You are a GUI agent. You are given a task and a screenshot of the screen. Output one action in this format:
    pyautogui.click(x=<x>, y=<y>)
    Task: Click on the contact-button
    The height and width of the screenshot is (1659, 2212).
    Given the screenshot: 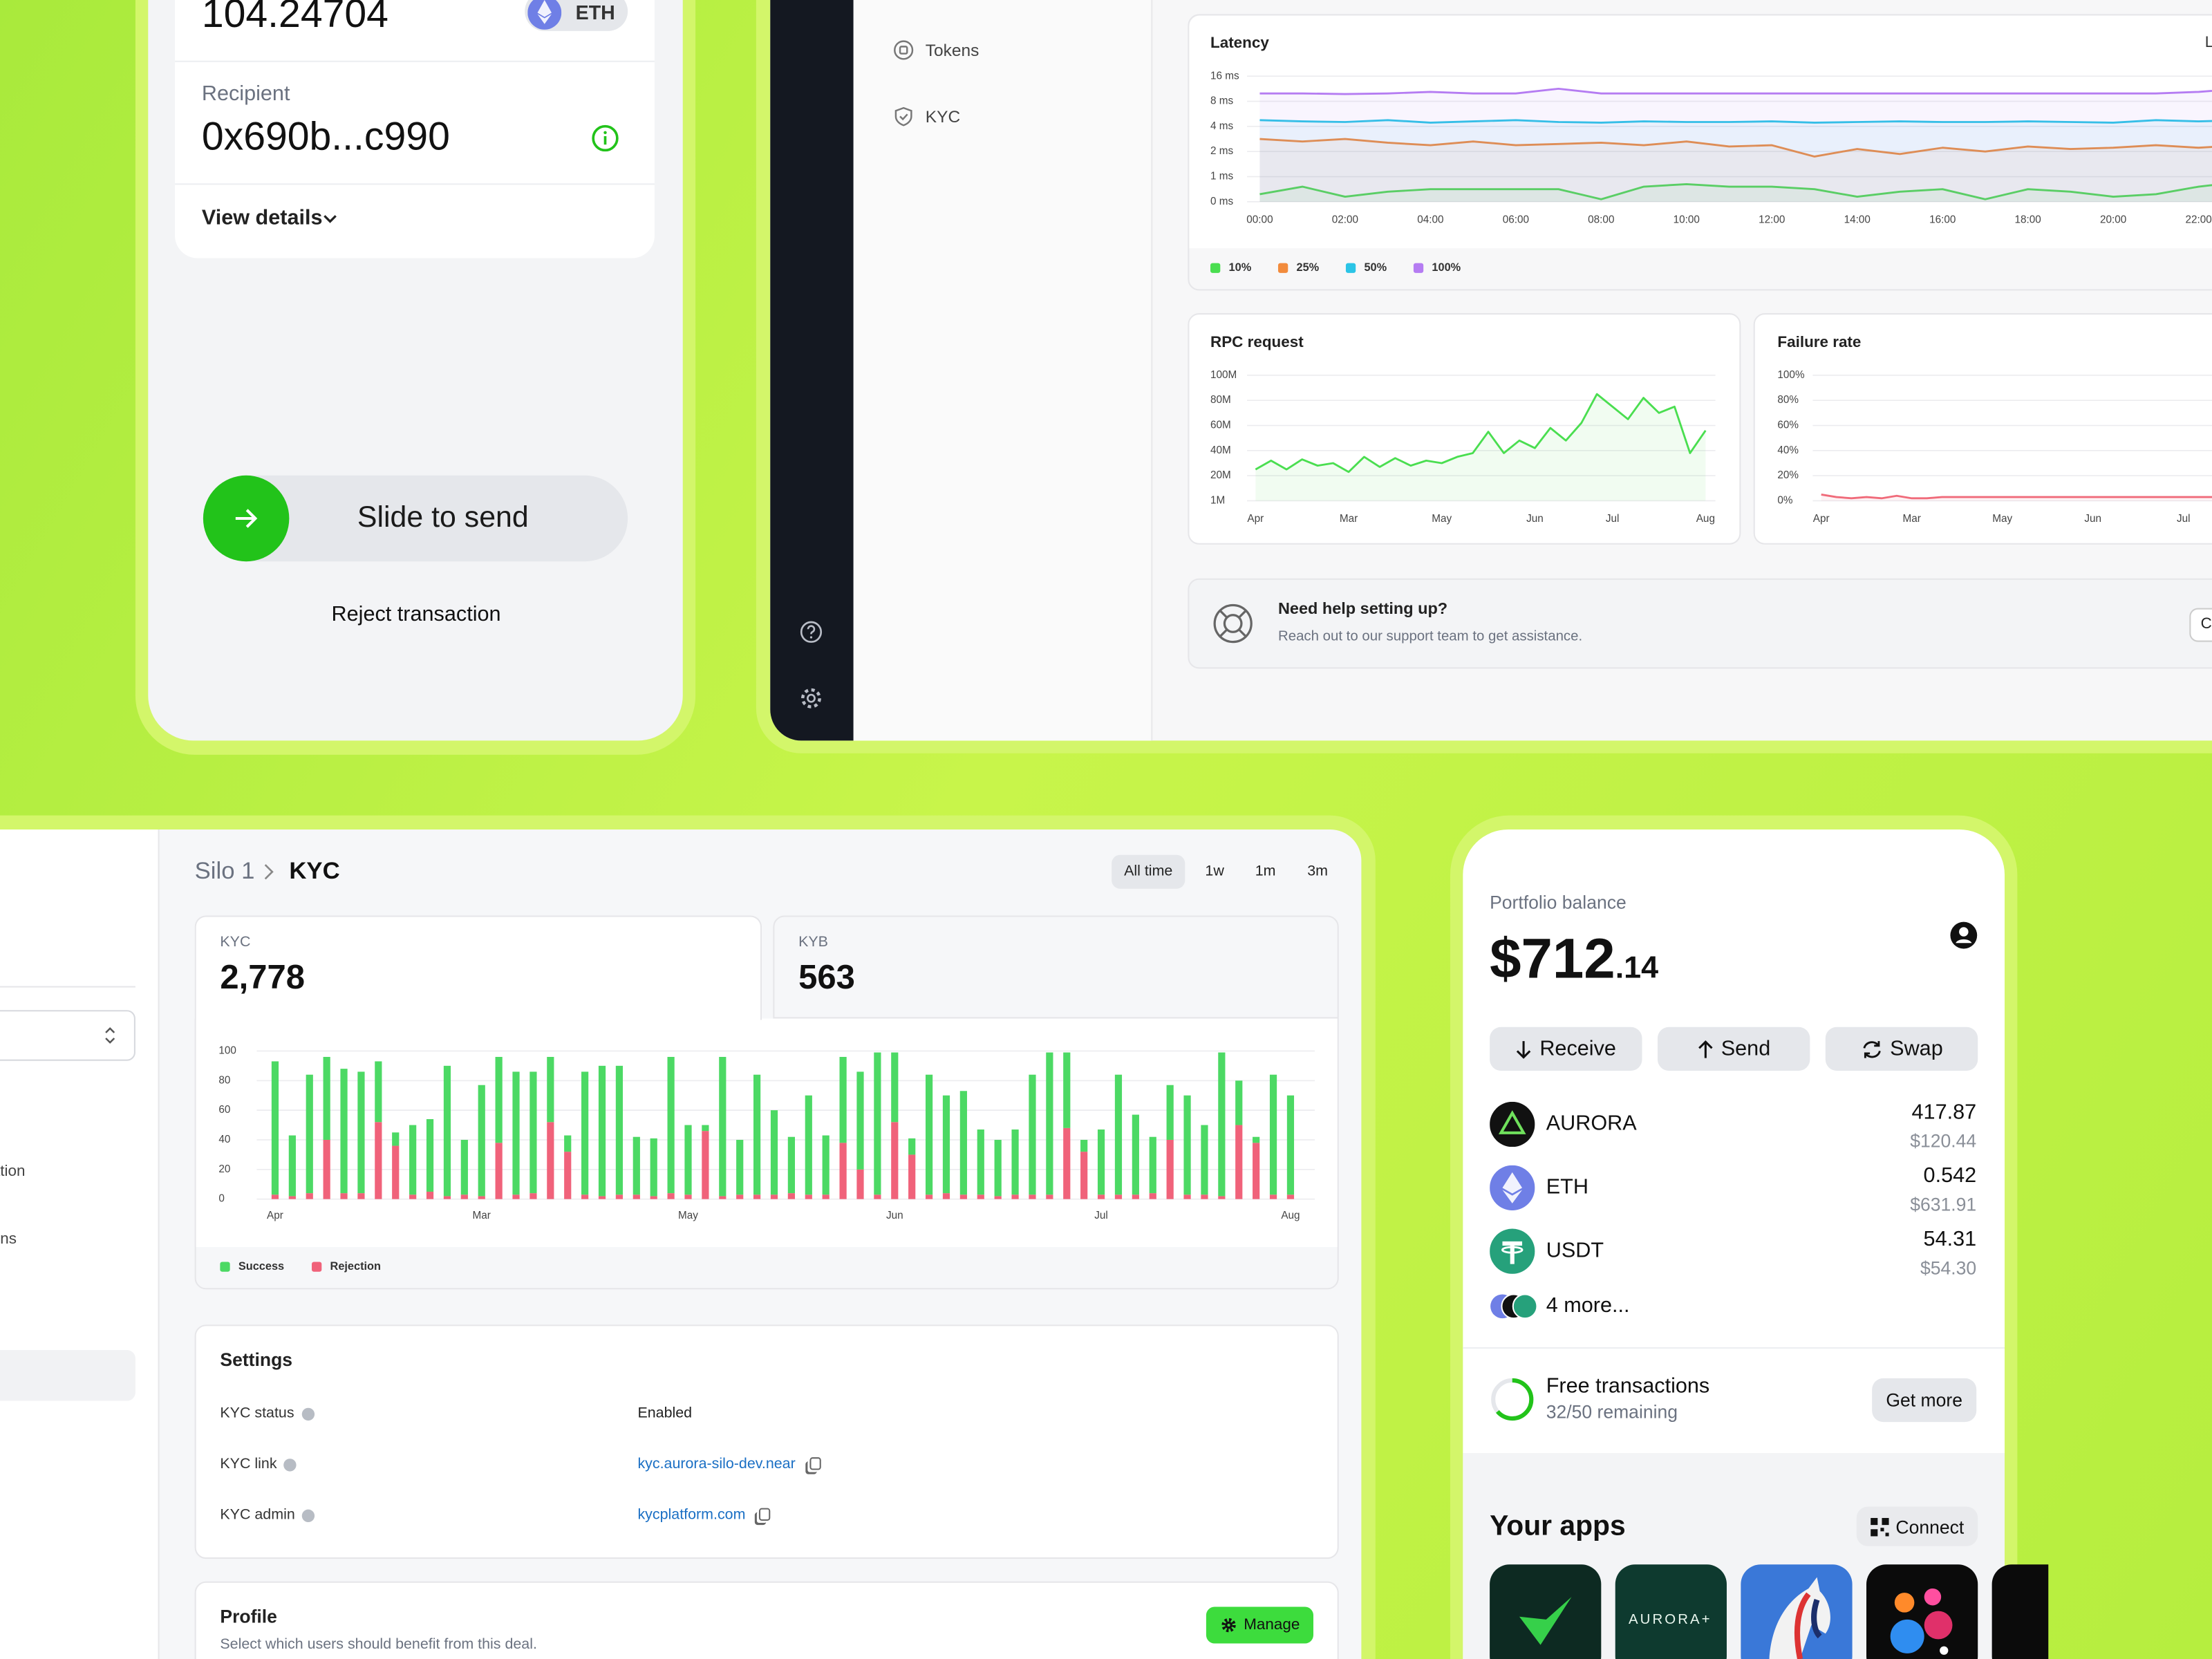 What is the action you would take?
    pyautogui.click(x=2200, y=625)
    